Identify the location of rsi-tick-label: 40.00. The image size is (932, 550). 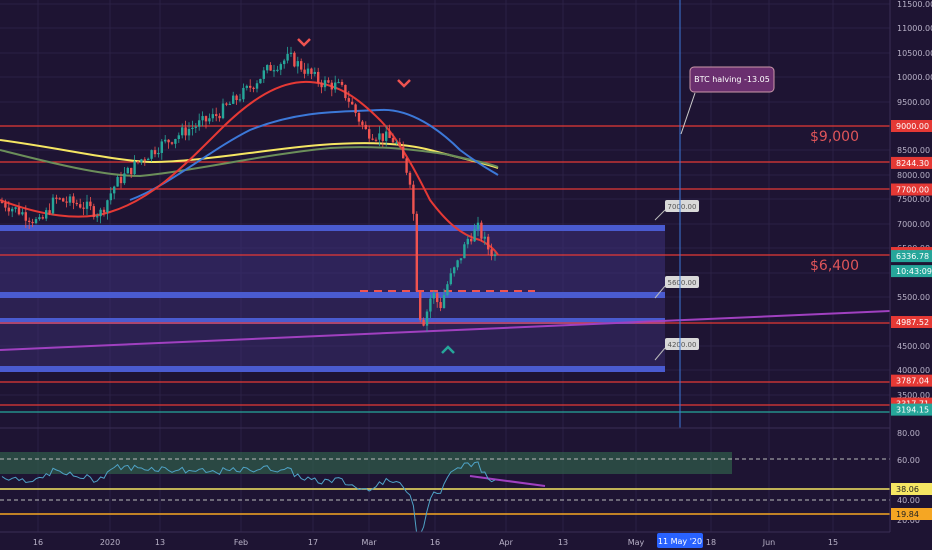
(908, 500).